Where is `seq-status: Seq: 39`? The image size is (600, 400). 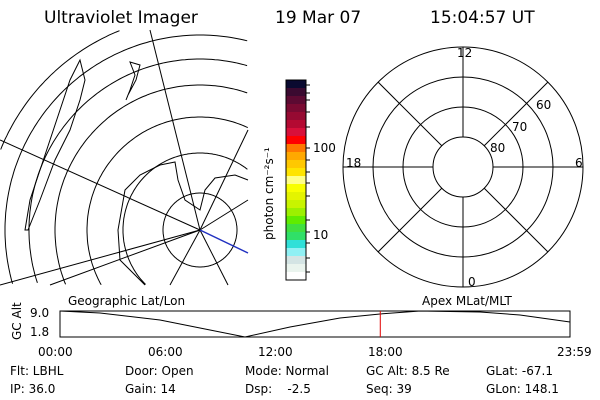 seq-status: Seq: 39 is located at coordinates (389, 389).